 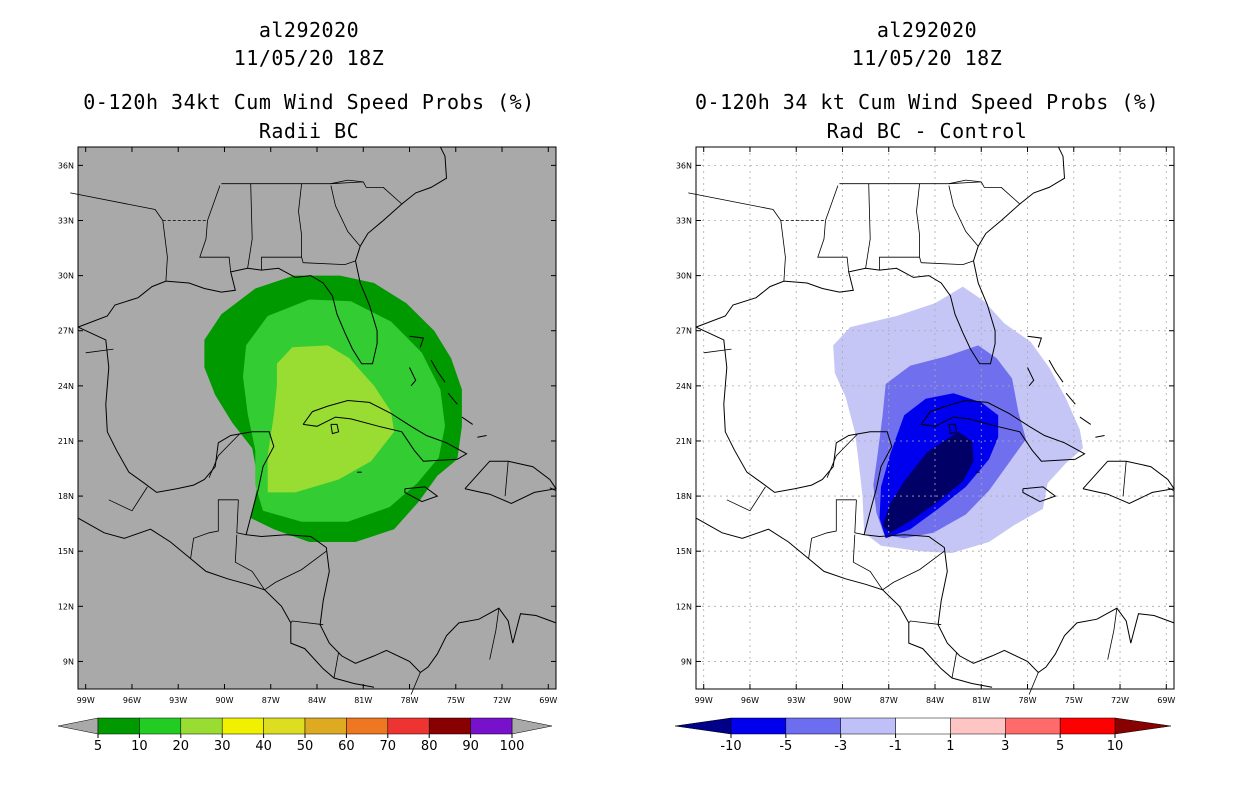 What do you see at coordinates (899, 263) in the screenshot?
I see `border-fl-n` at bounding box center [899, 263].